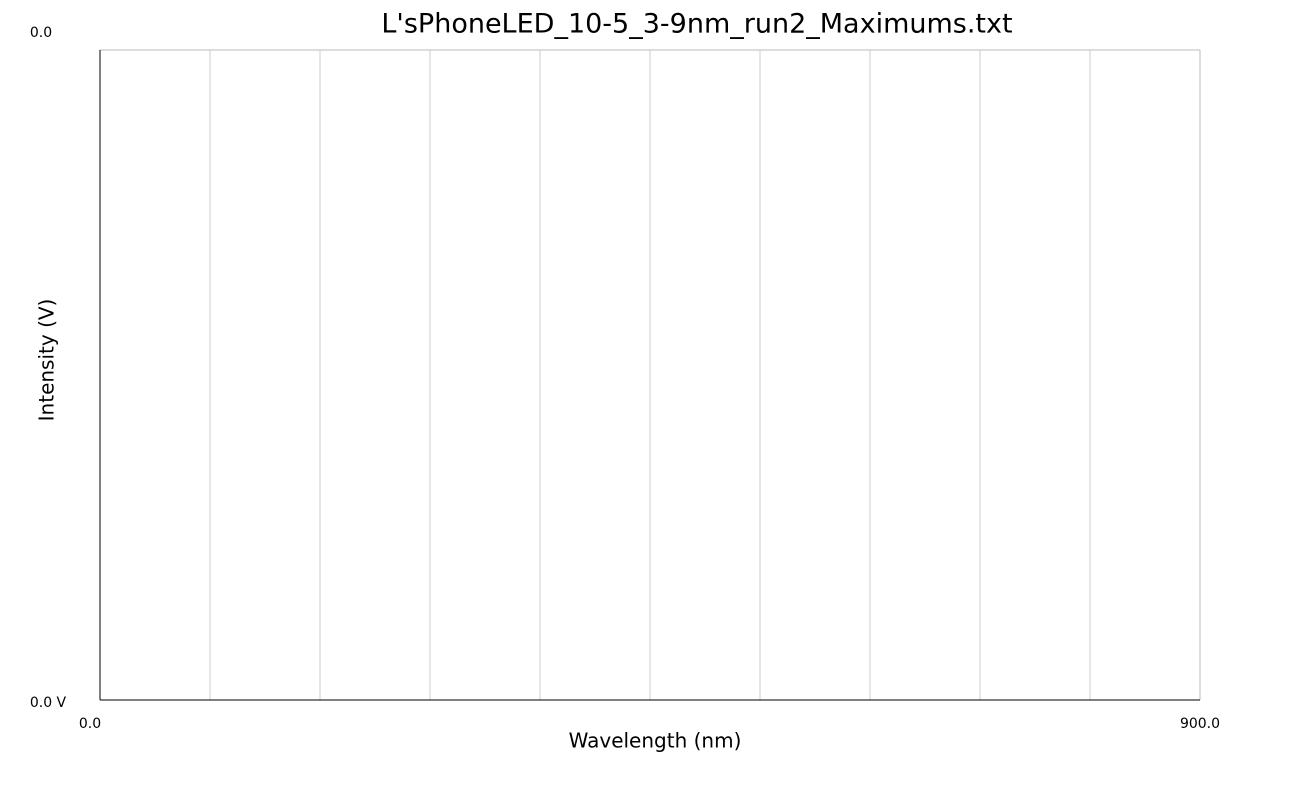 The image size is (1300, 800). What do you see at coordinates (1200, 724) in the screenshot?
I see `x-tick-label: 900.0` at bounding box center [1200, 724].